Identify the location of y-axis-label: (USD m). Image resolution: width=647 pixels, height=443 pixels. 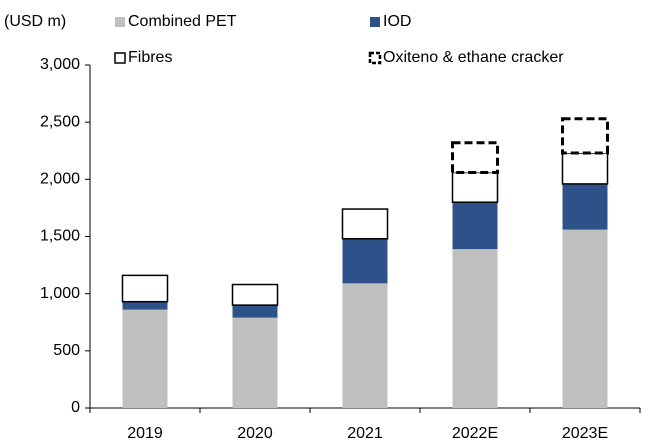
(35, 21).